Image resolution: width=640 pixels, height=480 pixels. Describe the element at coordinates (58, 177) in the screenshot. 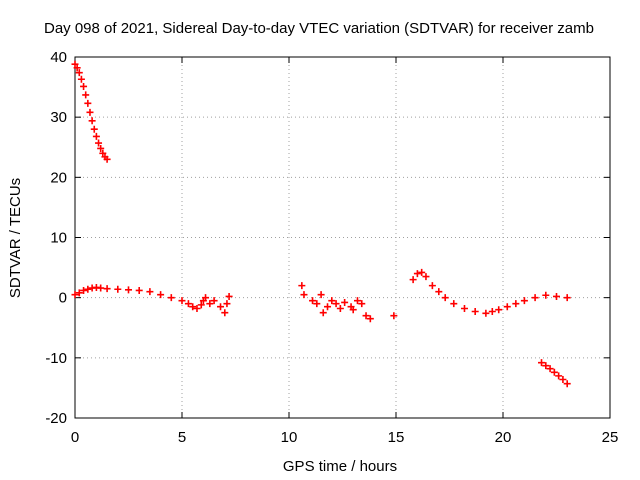

I see `y-tick-label: 20` at that location.